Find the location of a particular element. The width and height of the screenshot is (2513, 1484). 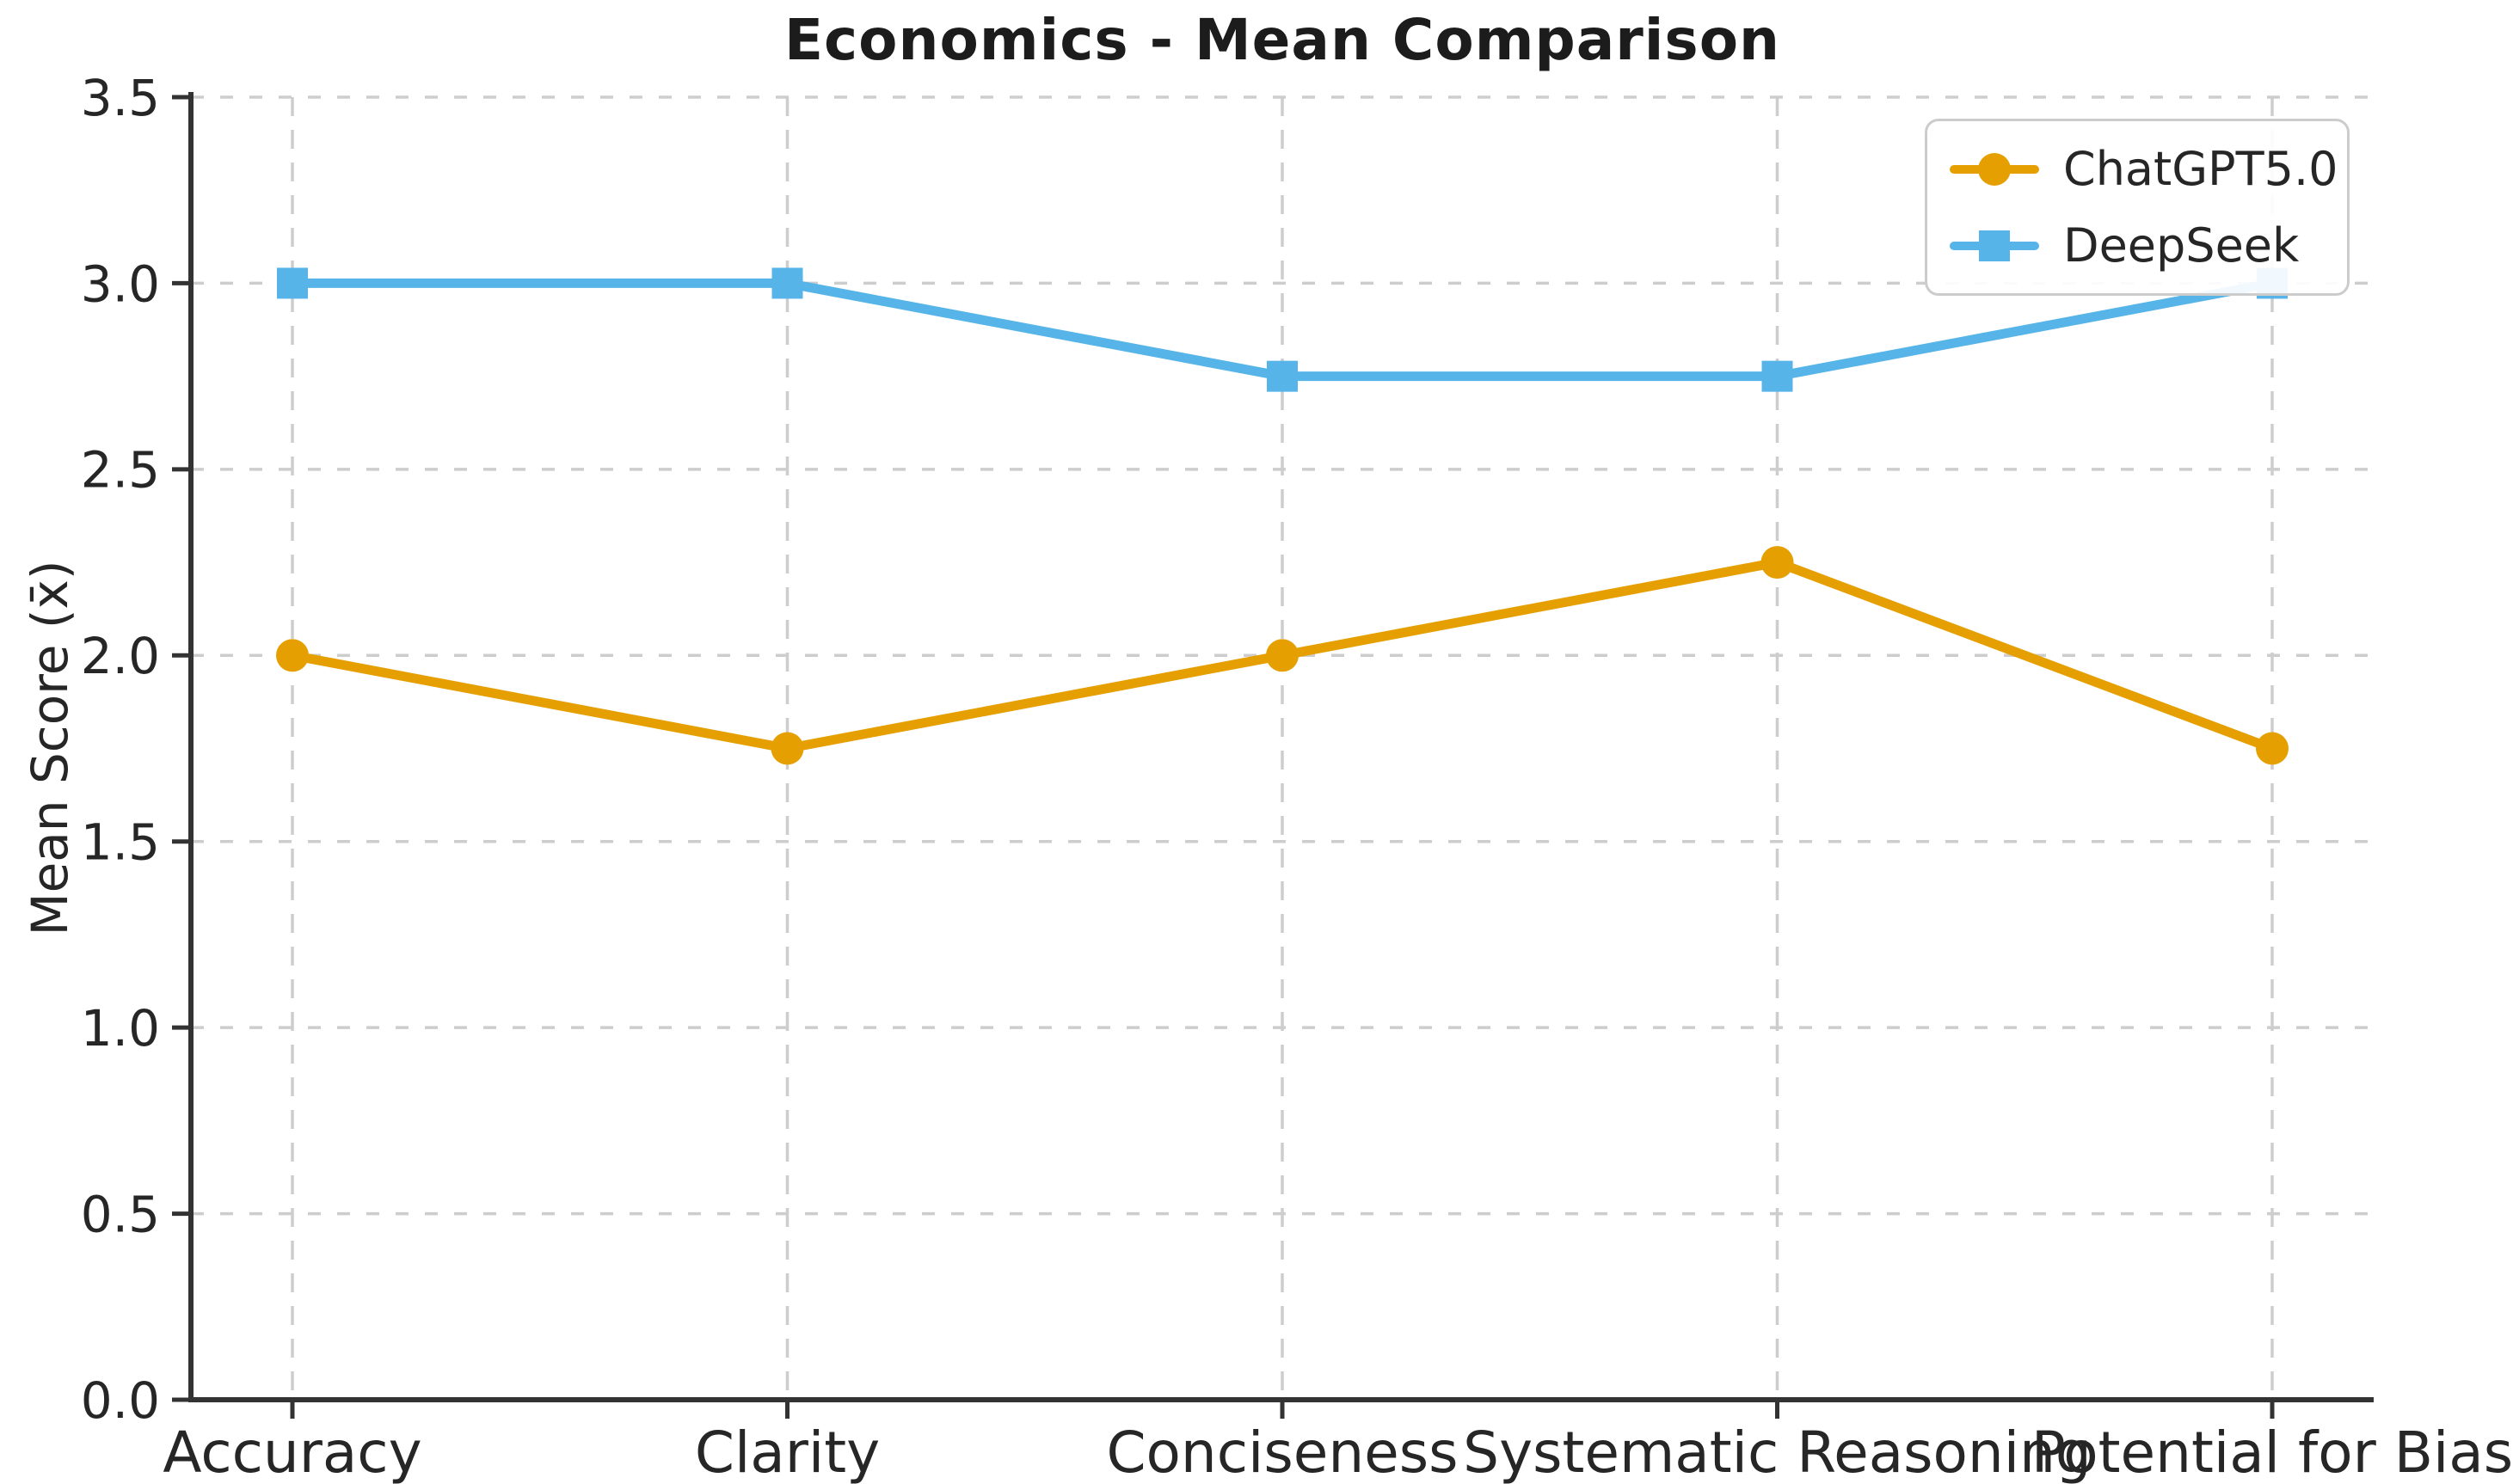

circle-marker-icon is located at coordinates (1994, 169).